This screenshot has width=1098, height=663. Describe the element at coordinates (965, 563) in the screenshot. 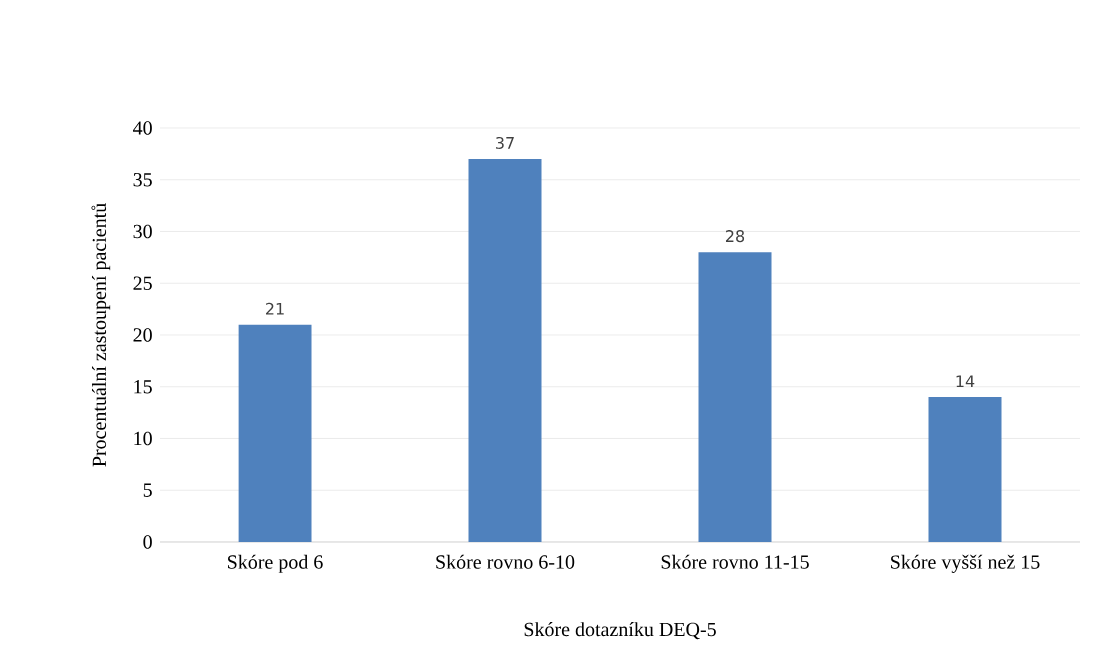

I see `x-tick-label: Skóre vyšší než 15` at that location.